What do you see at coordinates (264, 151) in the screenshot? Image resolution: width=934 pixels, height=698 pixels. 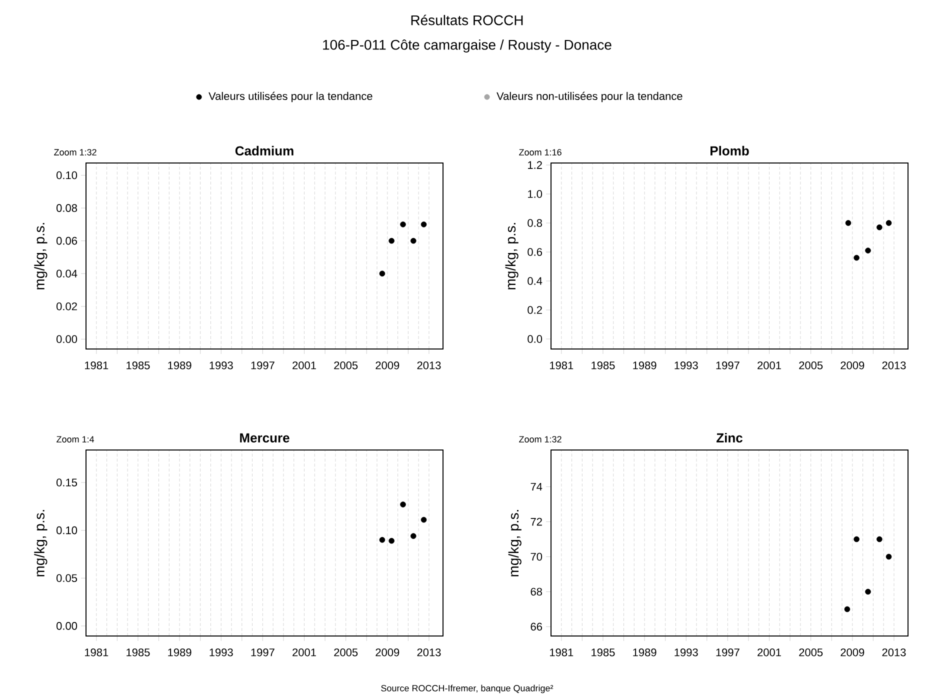 I see `chart-title: Cadmium` at bounding box center [264, 151].